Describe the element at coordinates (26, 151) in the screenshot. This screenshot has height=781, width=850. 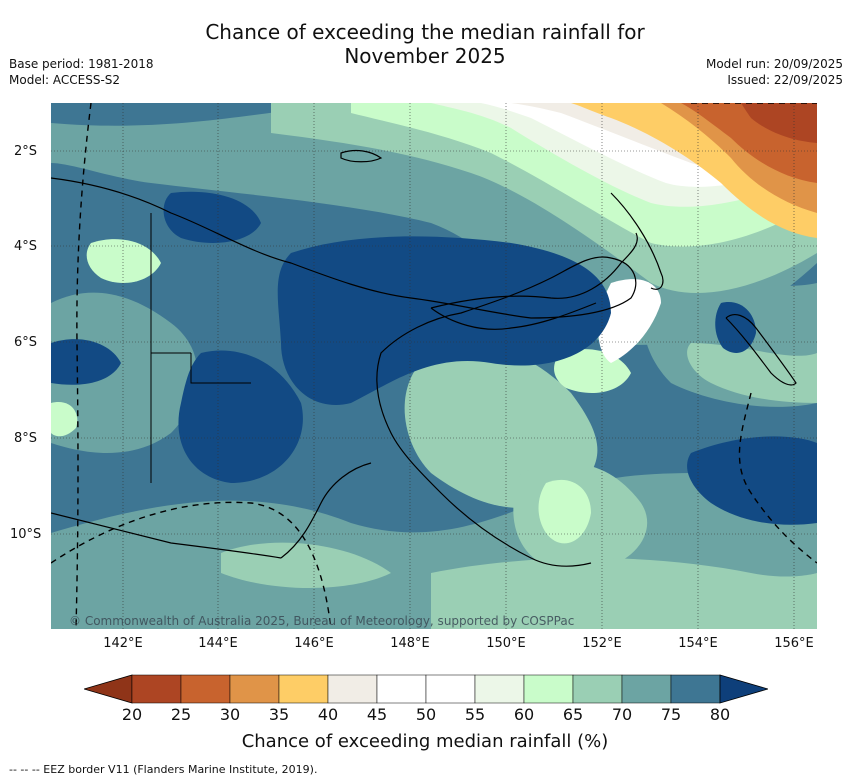
I see `lat-tick-2s: 2°S` at that location.